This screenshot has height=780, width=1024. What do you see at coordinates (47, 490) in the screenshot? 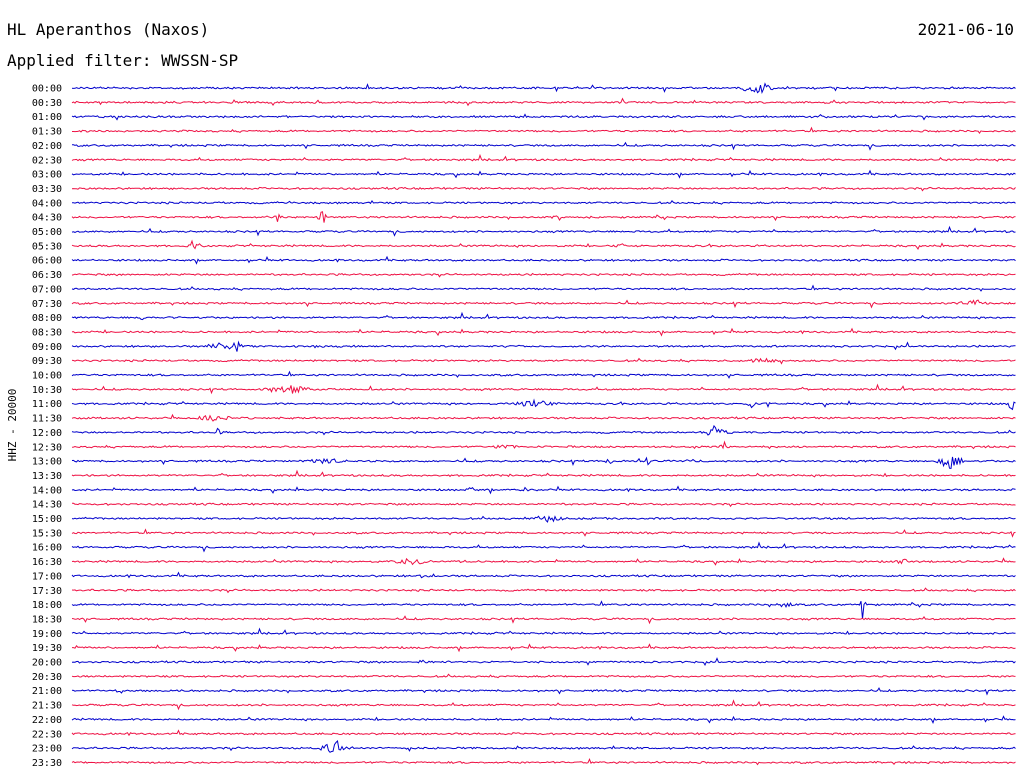
I see `row-label-1400: 14:00` at bounding box center [47, 490].